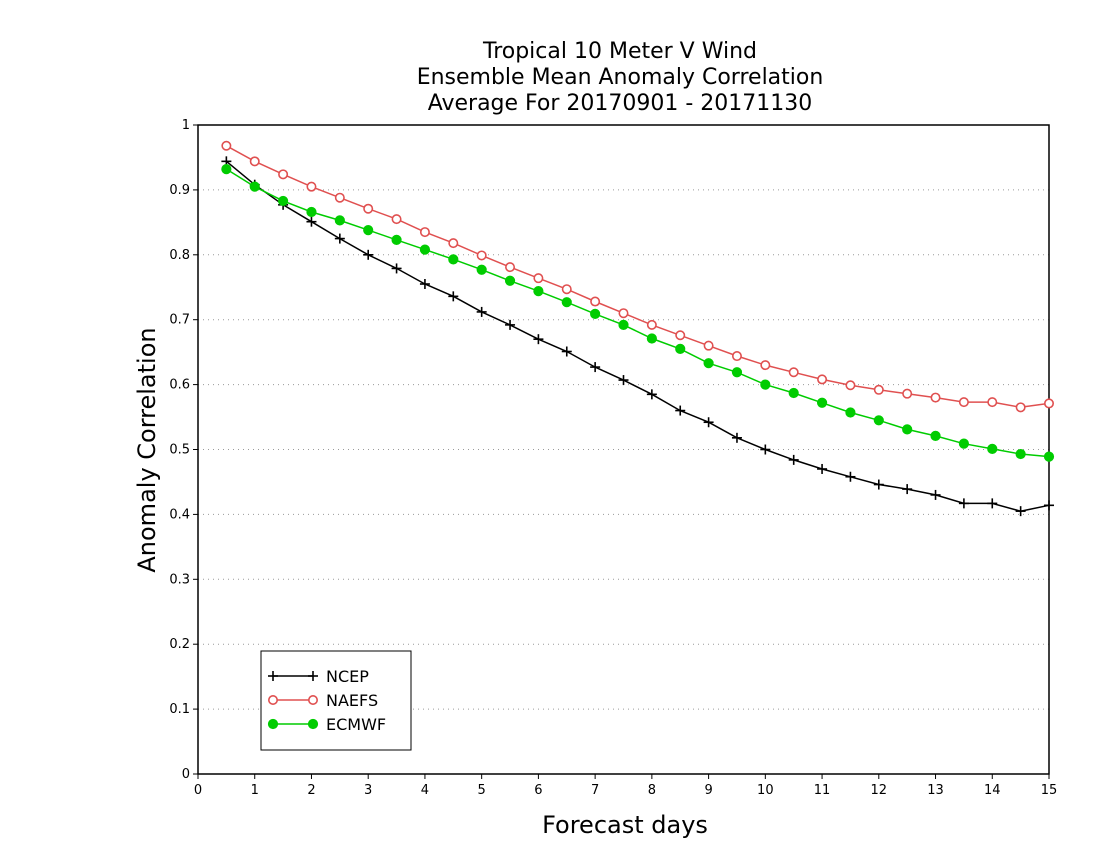  Describe the element at coordinates (322, 700) in the screenshot. I see `legend-item-naefs: NAEFS` at that location.